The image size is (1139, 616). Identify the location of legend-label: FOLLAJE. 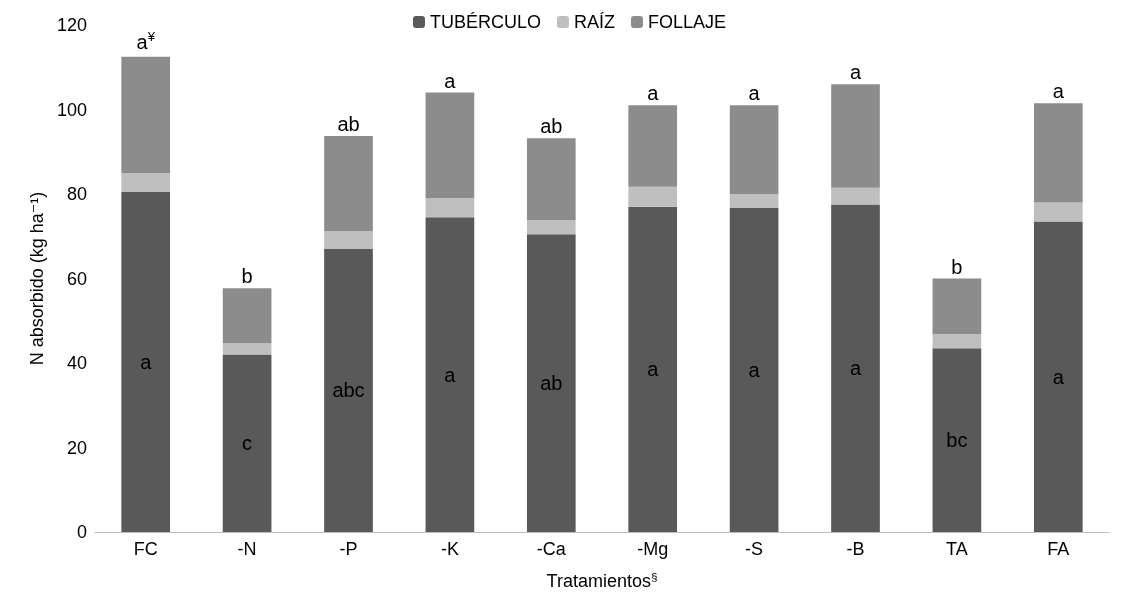
(687, 22).